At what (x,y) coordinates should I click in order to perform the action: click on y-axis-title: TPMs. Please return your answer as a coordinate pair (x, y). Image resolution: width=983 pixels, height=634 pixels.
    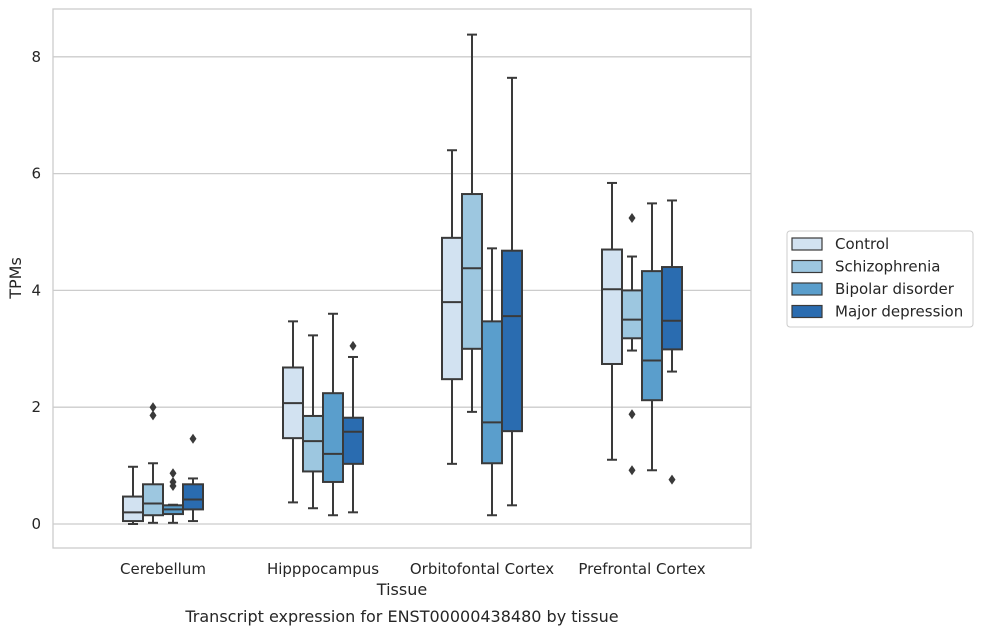
    Looking at the image, I should click on (15, 278).